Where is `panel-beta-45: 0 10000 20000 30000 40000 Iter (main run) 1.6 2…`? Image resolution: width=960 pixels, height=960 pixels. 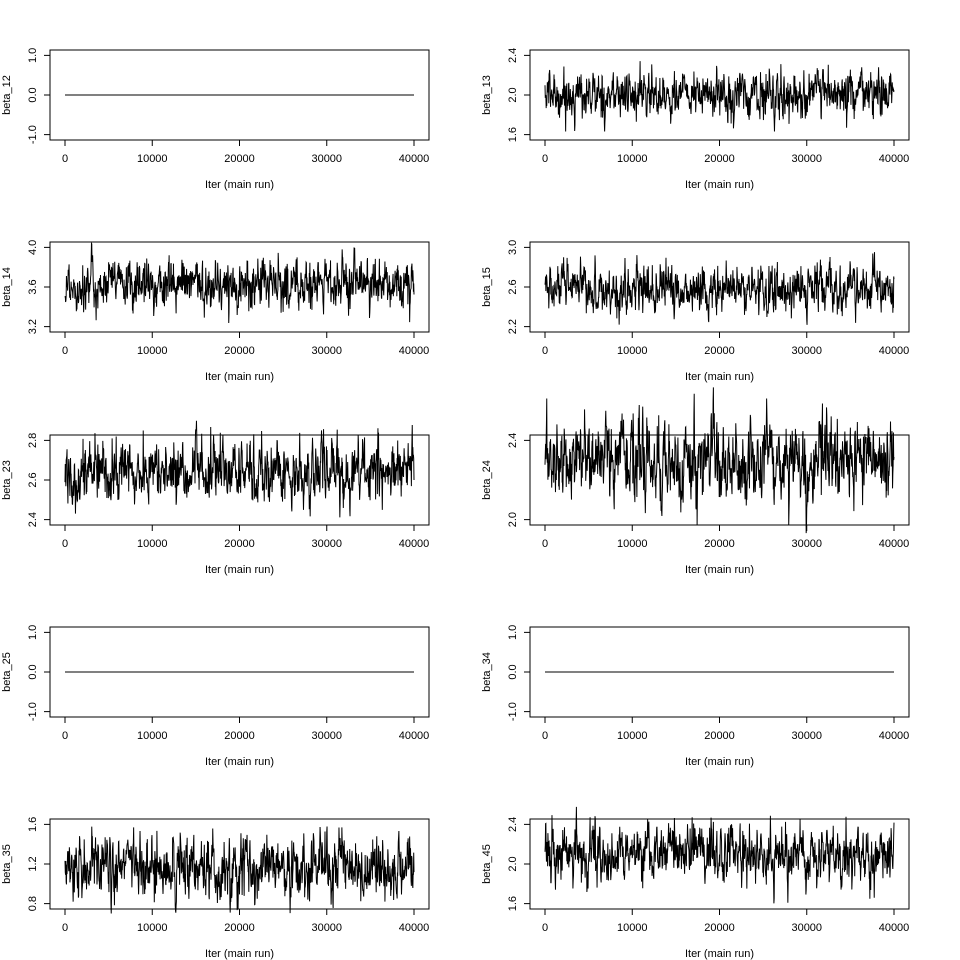 panel-beta-45: 0 10000 20000 30000 40000 Iter (main run) 1.6 2… is located at coordinates (695, 883).